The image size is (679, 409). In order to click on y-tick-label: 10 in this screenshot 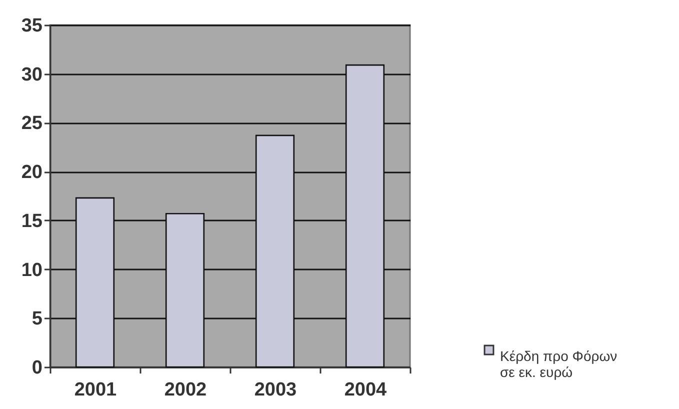, I will do `click(31, 270)`.